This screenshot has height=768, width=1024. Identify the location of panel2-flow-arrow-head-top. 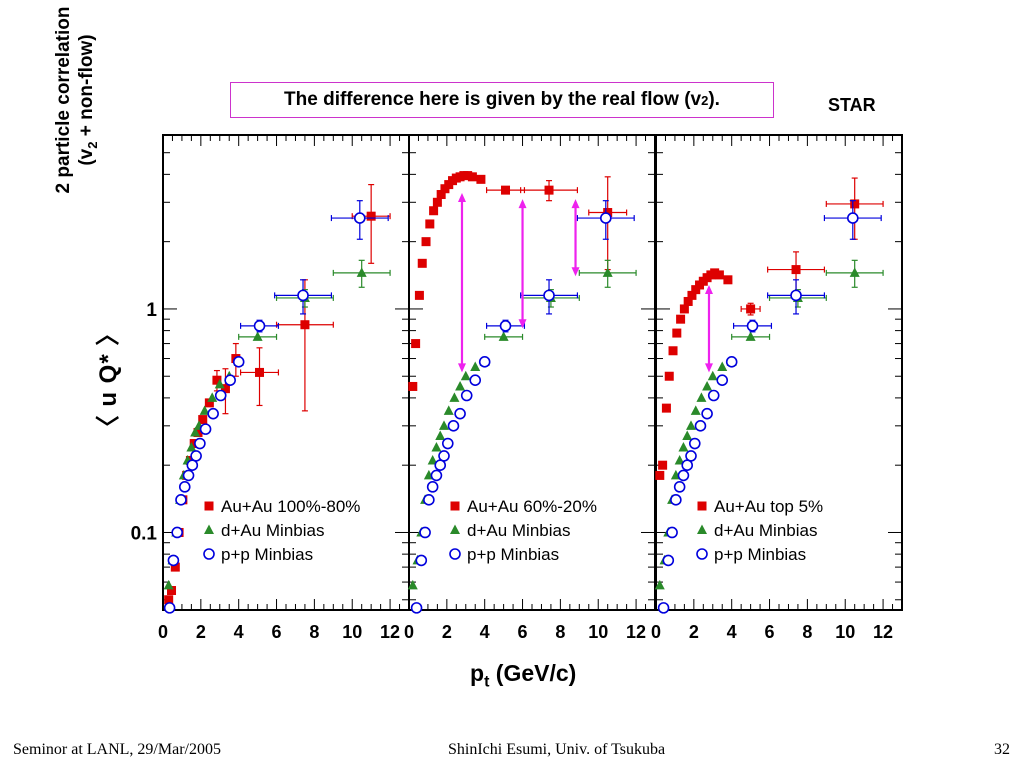
(575, 204).